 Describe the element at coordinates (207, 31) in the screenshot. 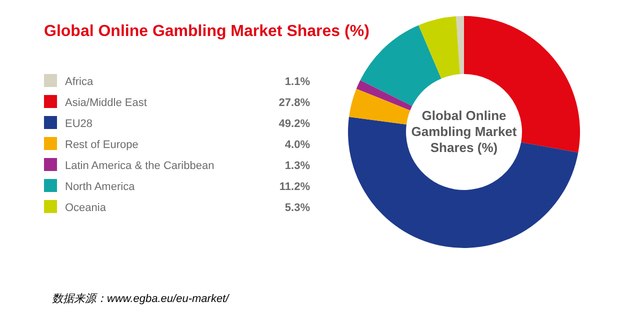

I see `title: Global Online Gambling Market Shares (%)` at that location.